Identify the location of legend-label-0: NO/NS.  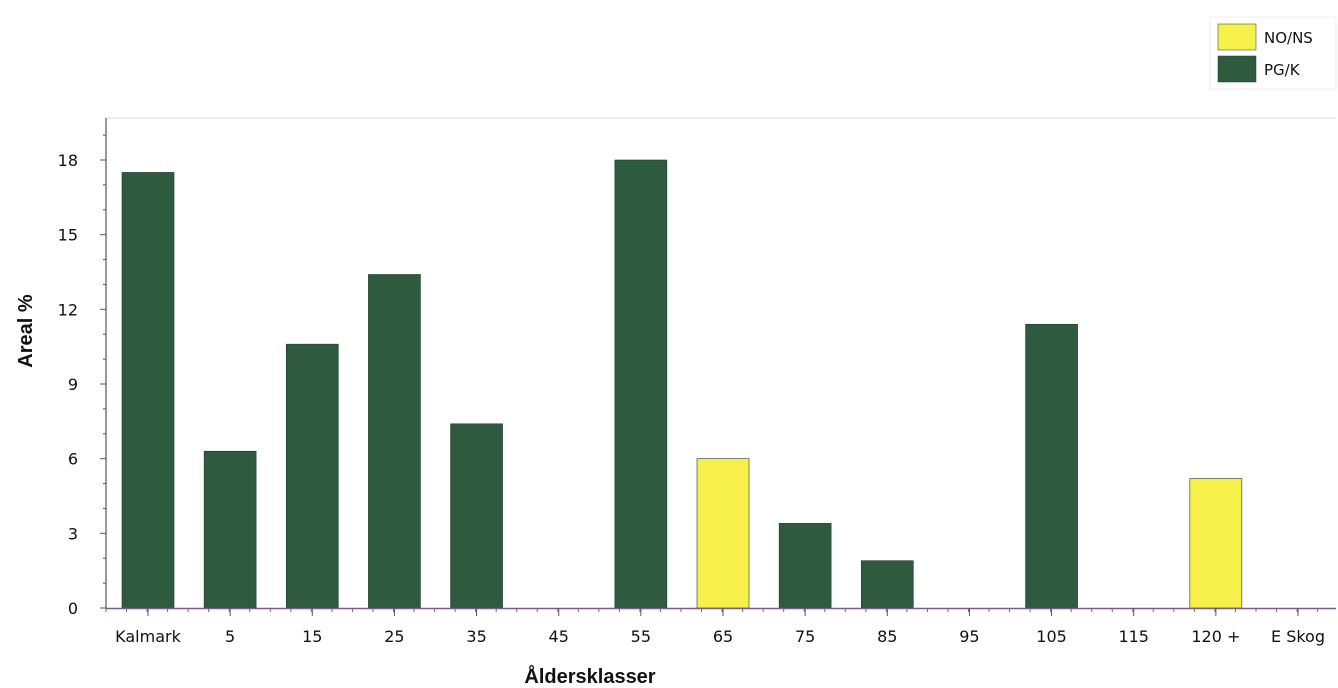
(1288, 38).